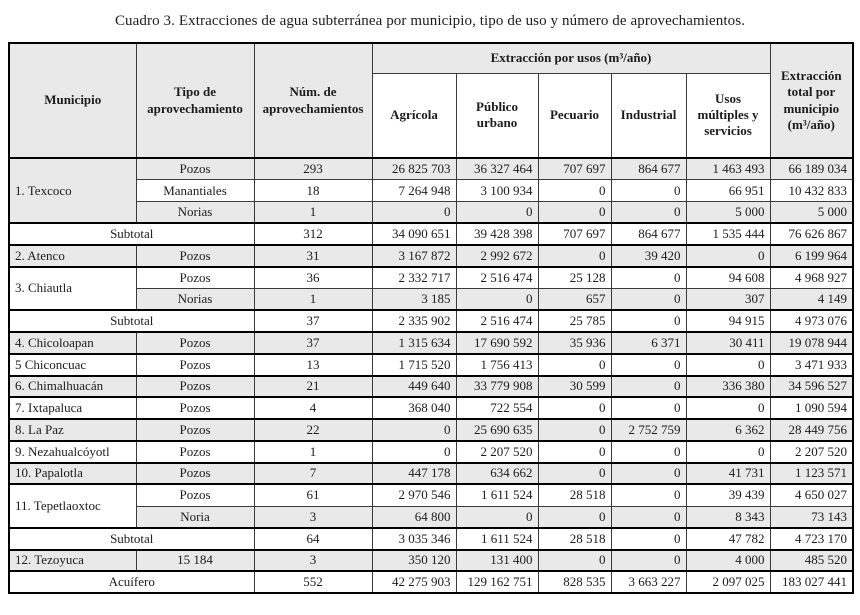 The width and height of the screenshot is (860, 615). What do you see at coordinates (414, 517) in the screenshot?
I see `value-cell: 64 800` at bounding box center [414, 517].